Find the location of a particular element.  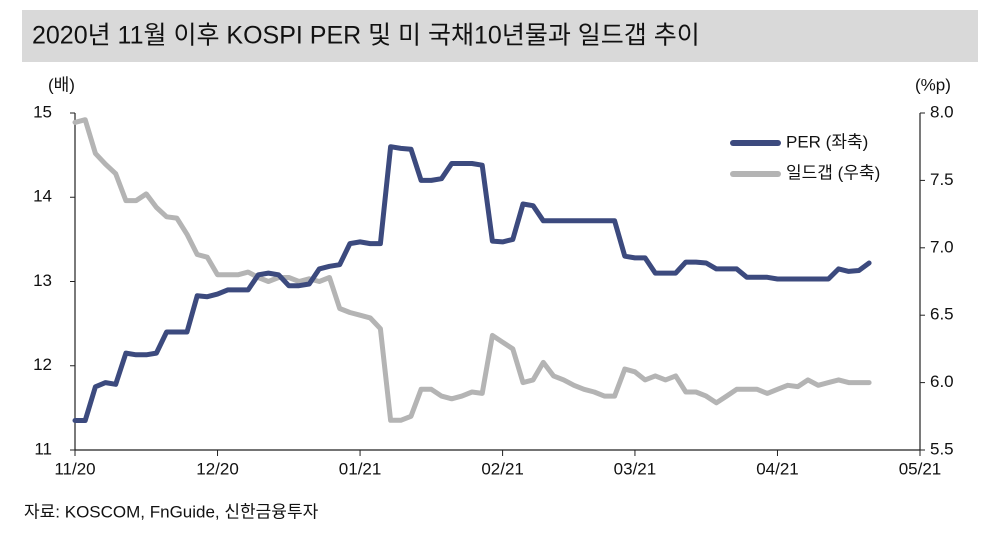

y-tick-label: 14 is located at coordinates (42, 196).